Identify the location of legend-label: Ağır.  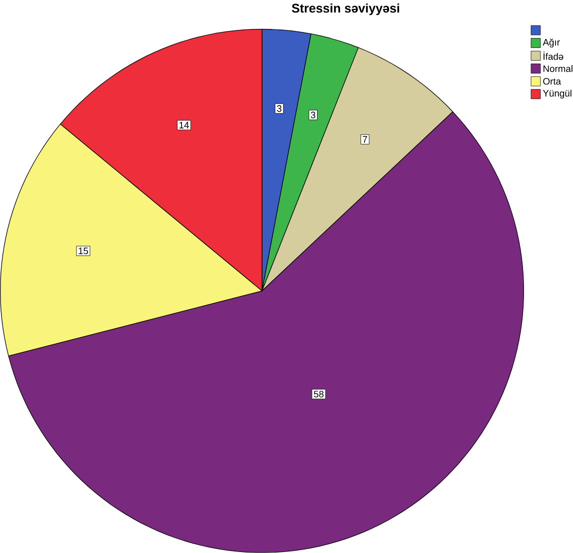
(551, 43).